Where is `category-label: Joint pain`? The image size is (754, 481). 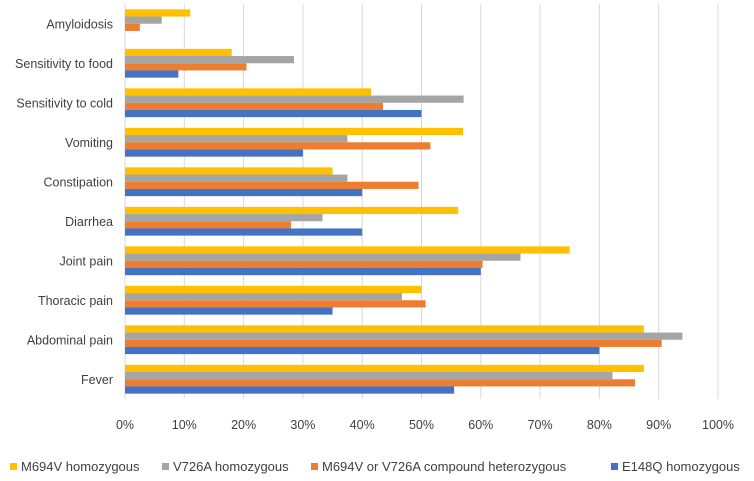 category-label: Joint pain is located at coordinates (86, 261).